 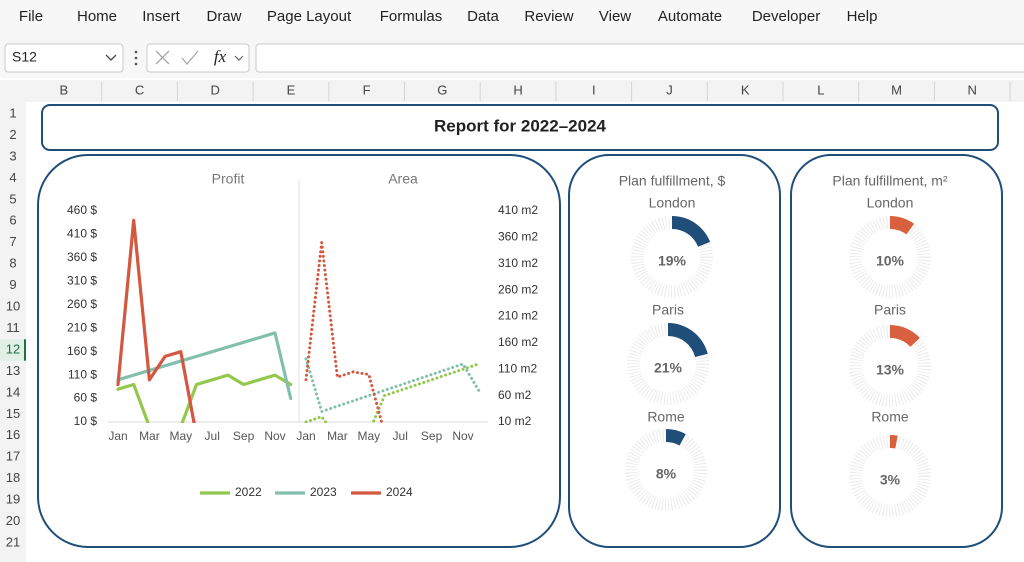 What do you see at coordinates (309, 16) in the screenshot?
I see `menu-item: Page Layout` at bounding box center [309, 16].